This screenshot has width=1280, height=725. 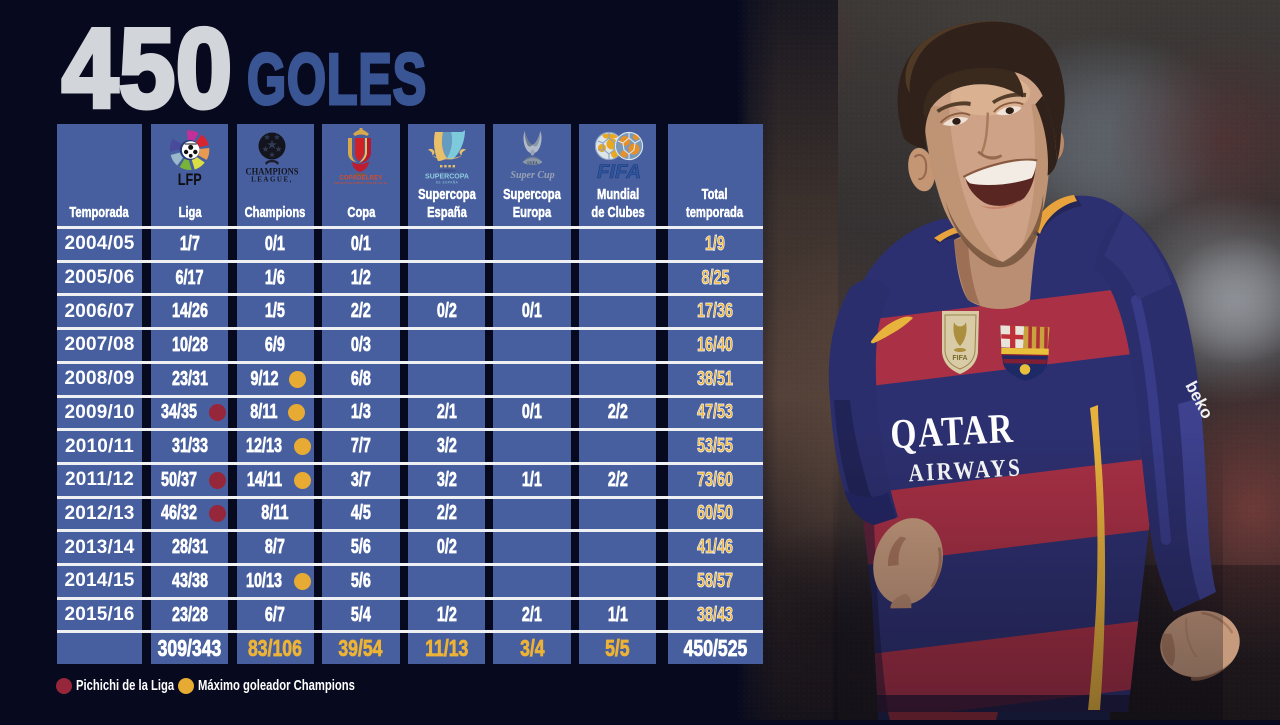 I want to click on svg-text: DE ESPAÑA, so click(x=447, y=182).